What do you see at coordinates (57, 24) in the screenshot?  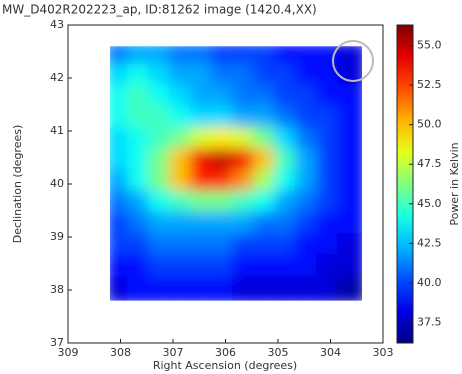 I see `y-tick-label: 43` at bounding box center [57, 24].